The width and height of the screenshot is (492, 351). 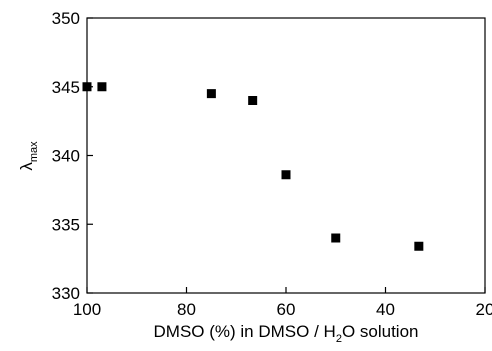 What do you see at coordinates (484, 309) in the screenshot?
I see `x-tick-label: 20` at bounding box center [484, 309].